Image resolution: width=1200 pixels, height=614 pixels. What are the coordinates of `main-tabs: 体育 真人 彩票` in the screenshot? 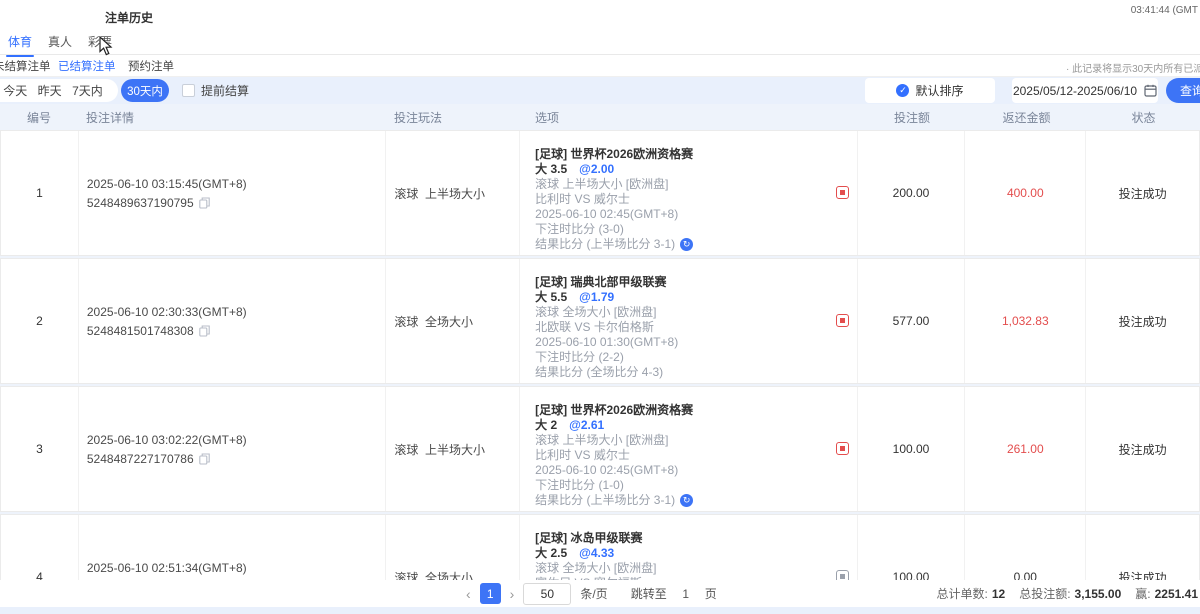 It's located at (600, 43).